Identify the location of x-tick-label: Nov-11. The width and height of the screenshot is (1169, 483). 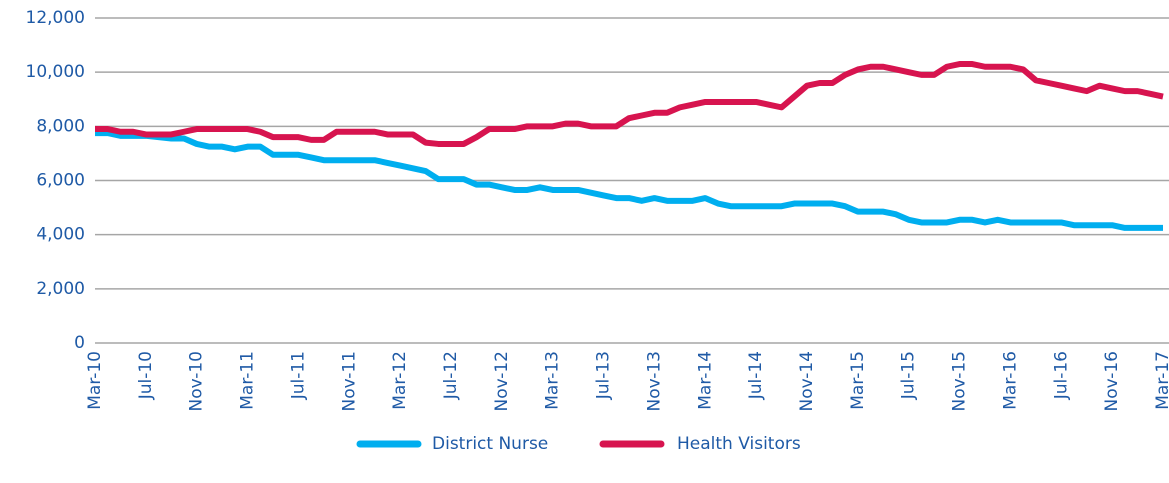
(349, 381).